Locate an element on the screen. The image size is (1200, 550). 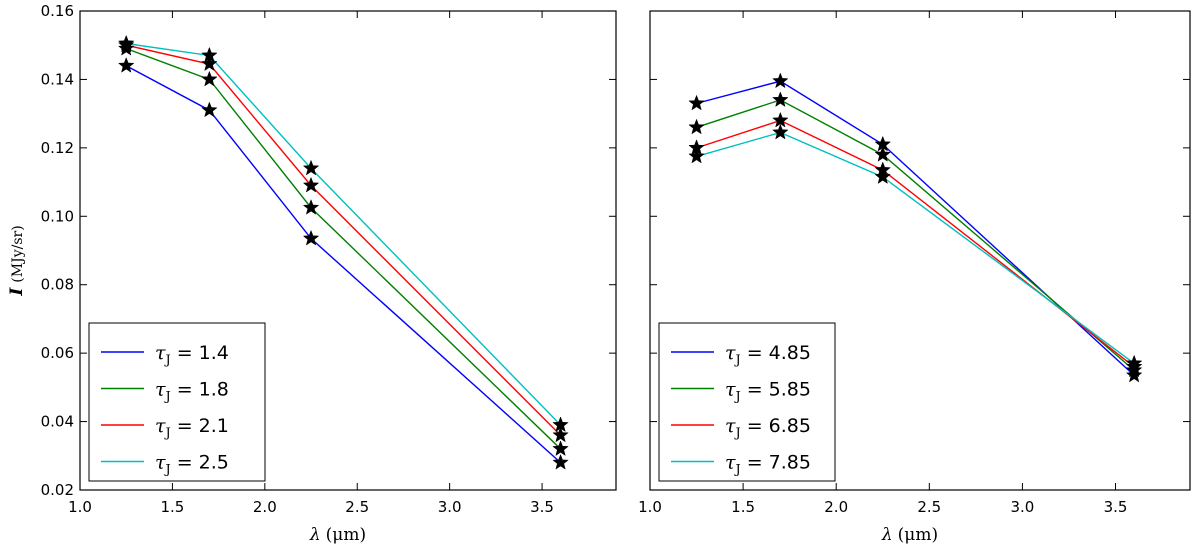
legend-label-2: τJ = 5.85 is located at coordinates (768, 392).